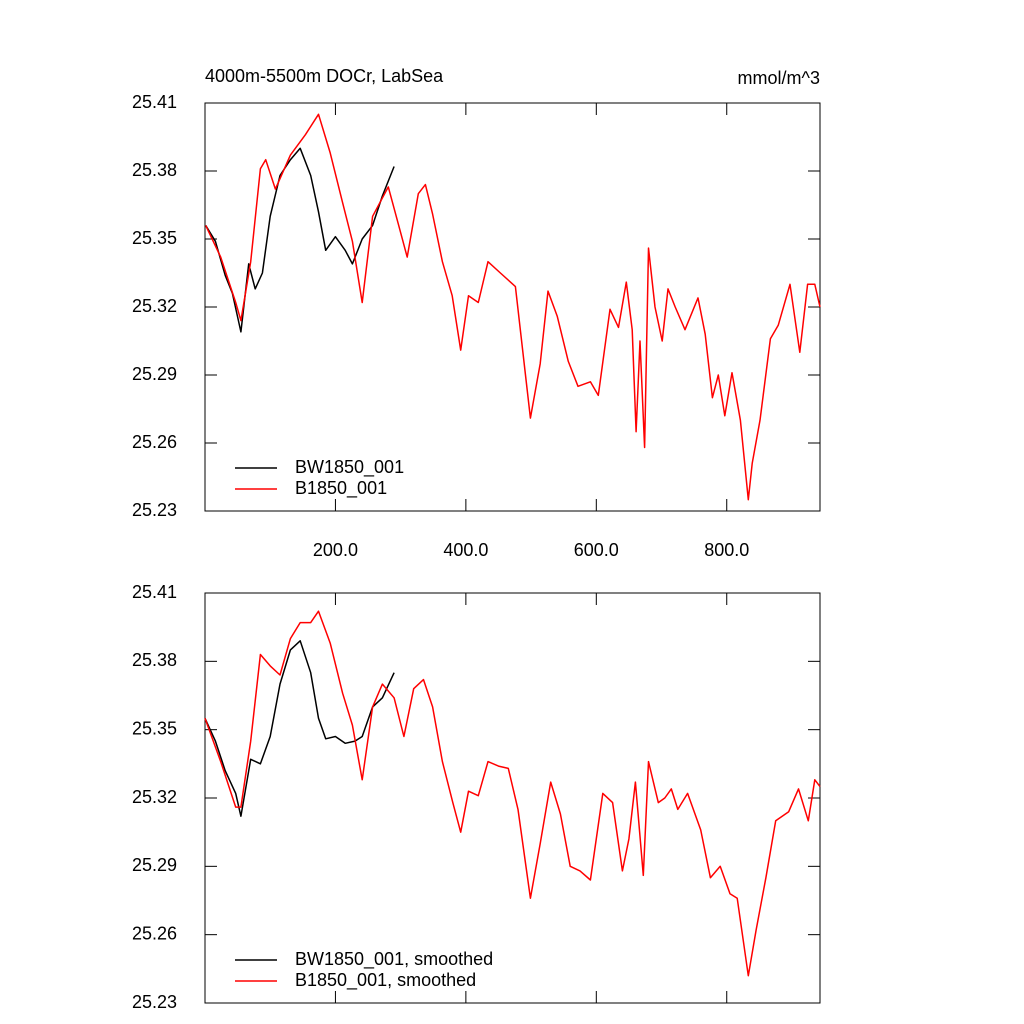 The image size is (1024, 1024). I want to click on units-label: mmol/m^3, so click(779, 78).